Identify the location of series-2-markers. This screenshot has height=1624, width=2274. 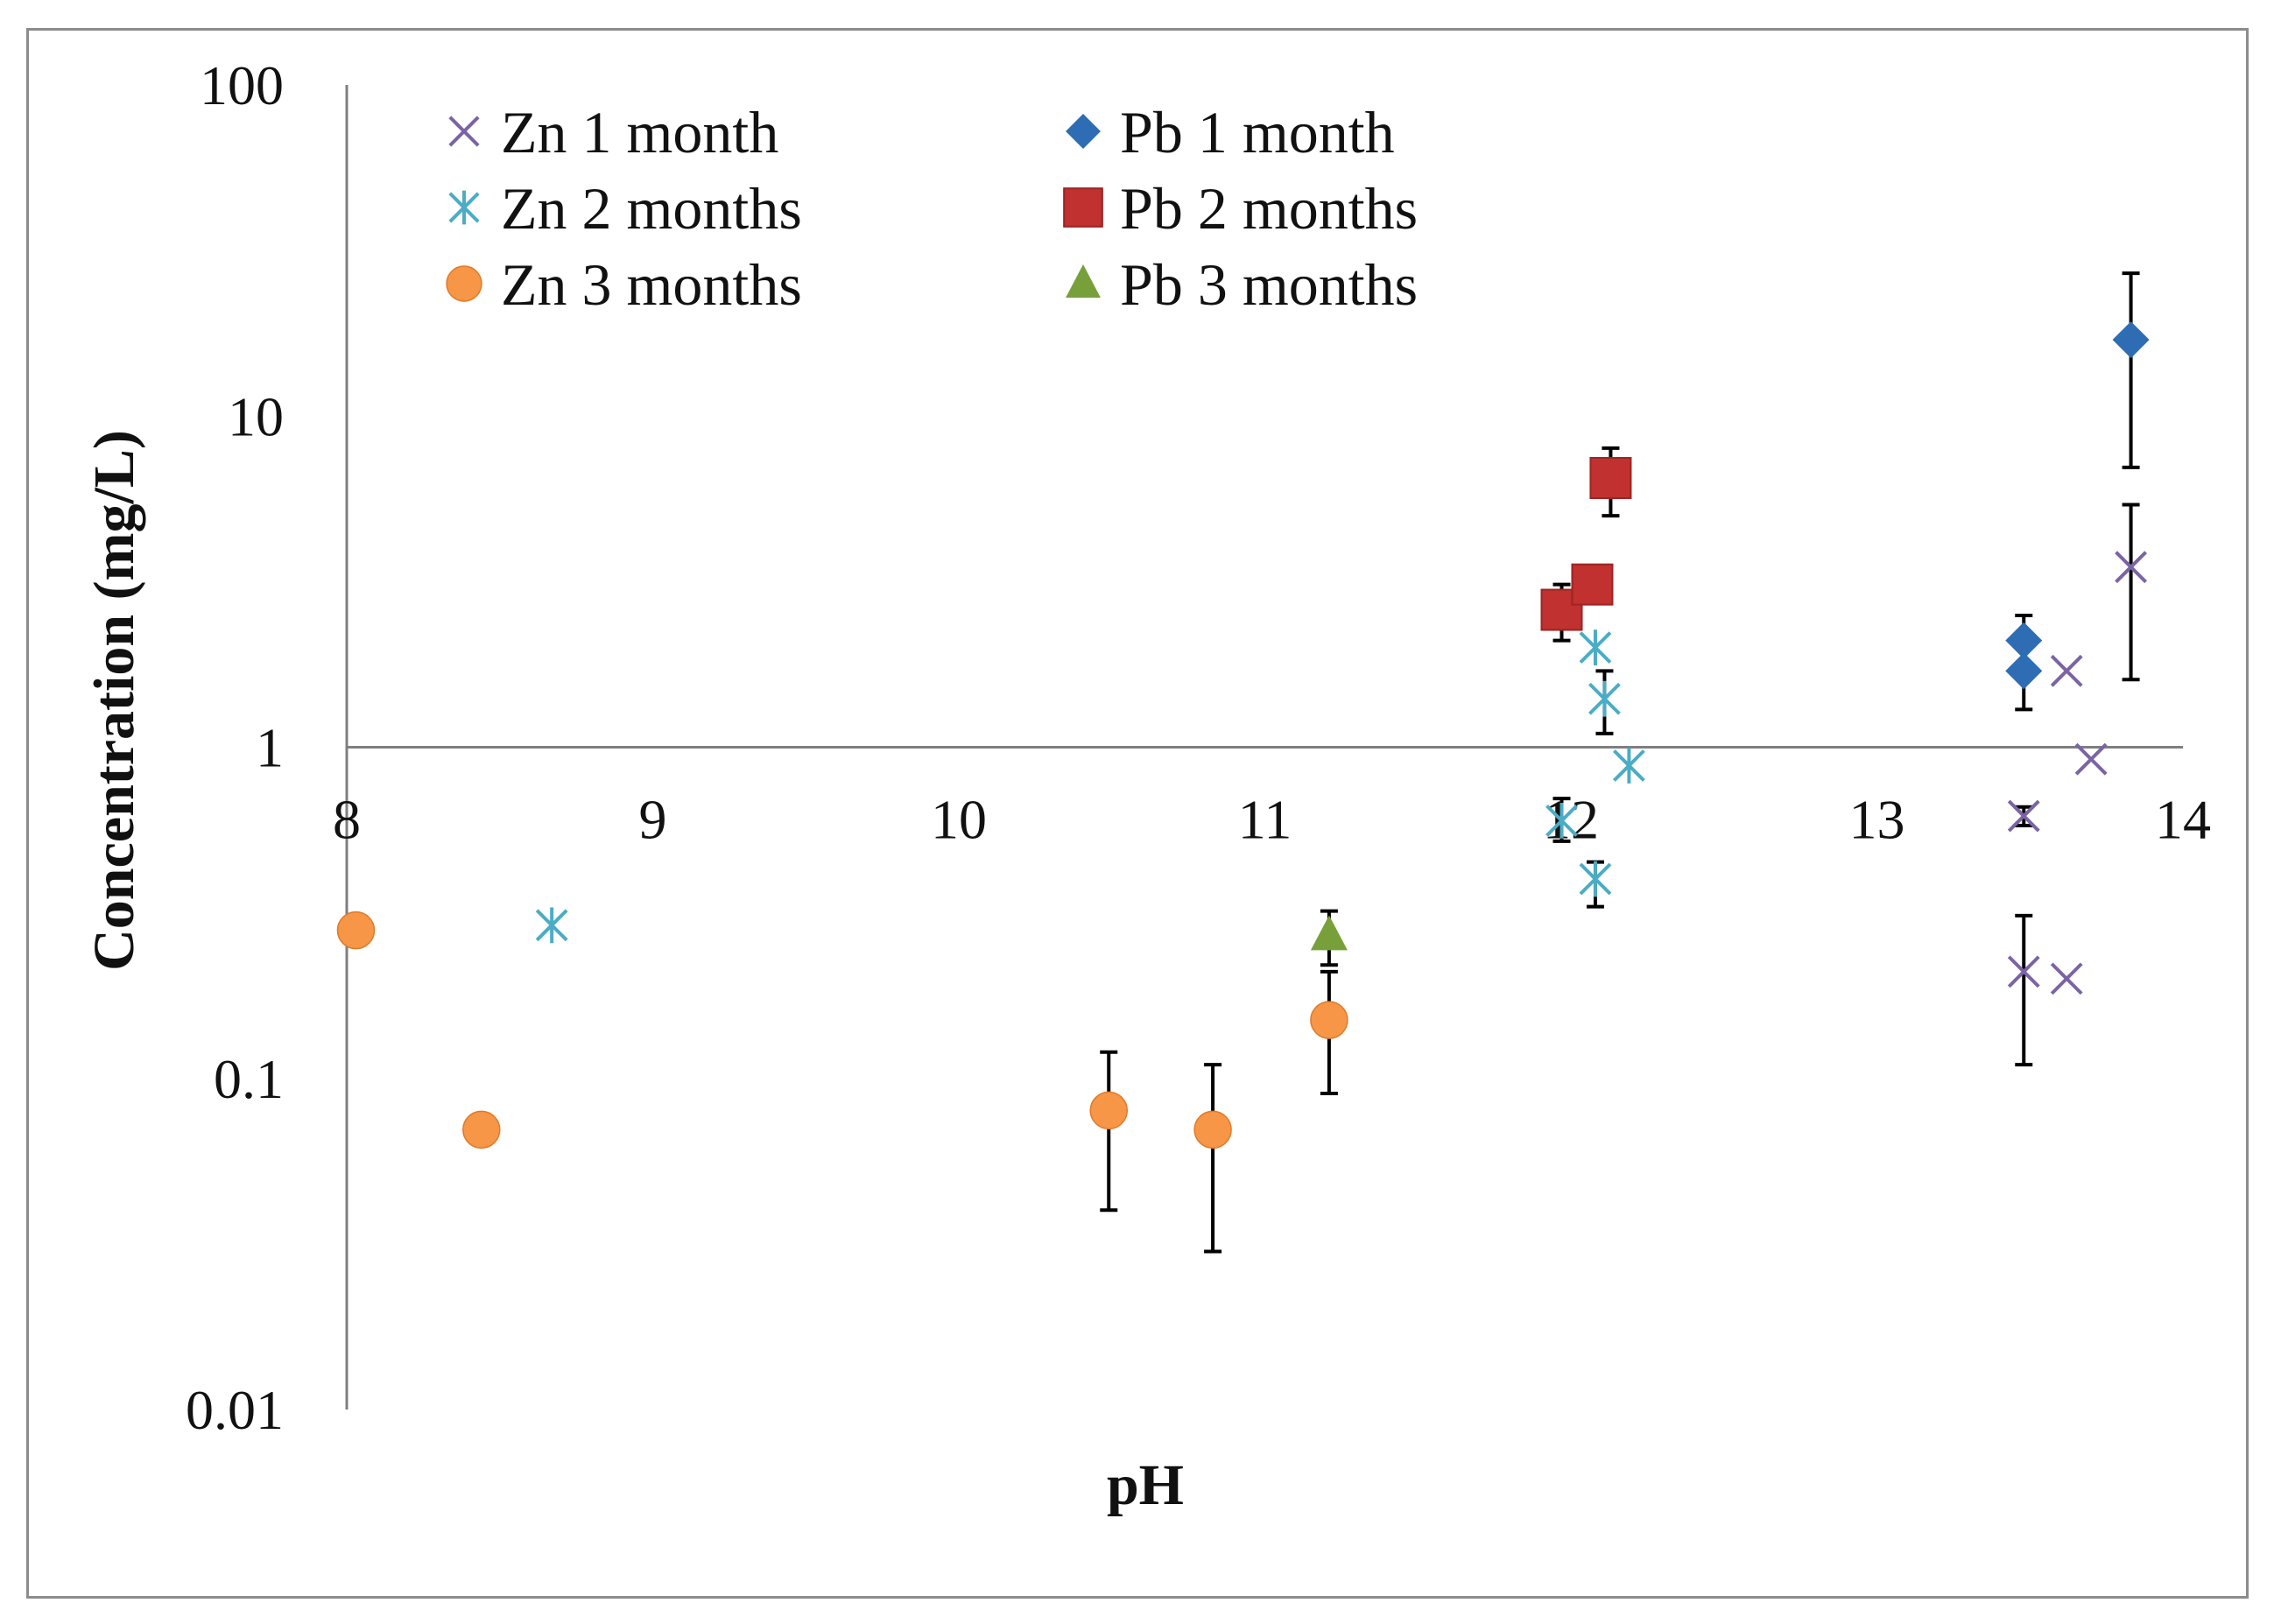
(1090, 786).